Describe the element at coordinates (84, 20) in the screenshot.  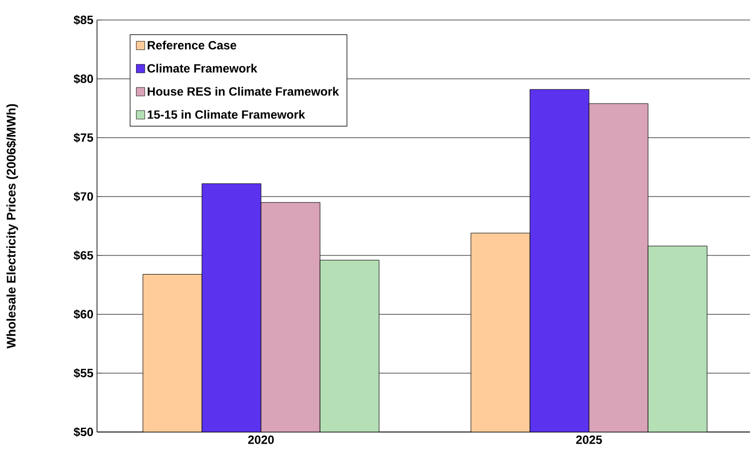
I see `y-tick-label: $85` at that location.